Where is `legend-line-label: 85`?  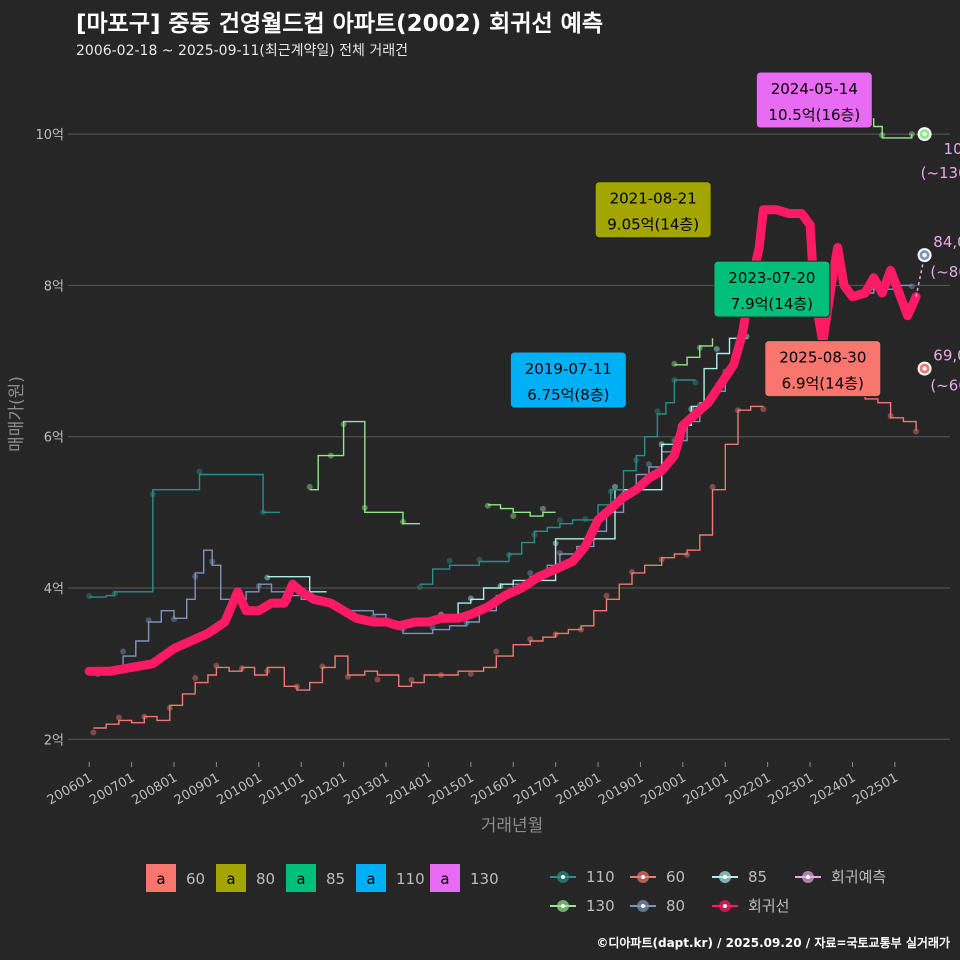
legend-line-label: 85 is located at coordinates (757, 877).